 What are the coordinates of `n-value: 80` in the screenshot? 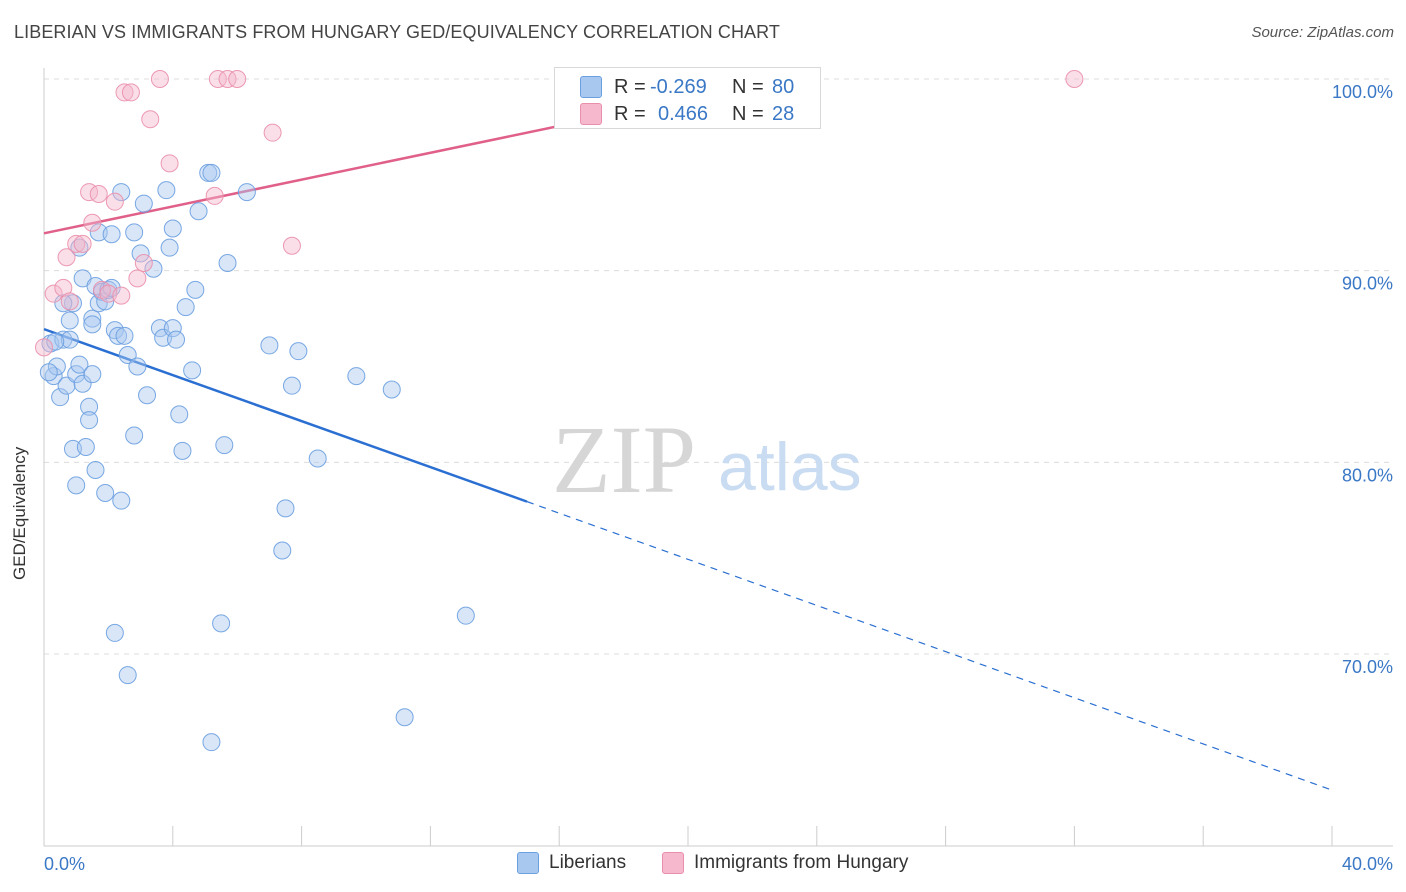 It's located at (783, 86).